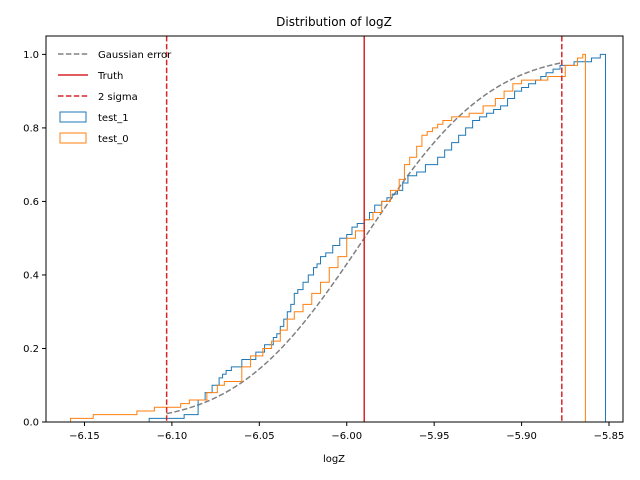 The height and width of the screenshot is (480, 640). What do you see at coordinates (31, 423) in the screenshot?
I see `y-tick-label: 0.0` at bounding box center [31, 423].